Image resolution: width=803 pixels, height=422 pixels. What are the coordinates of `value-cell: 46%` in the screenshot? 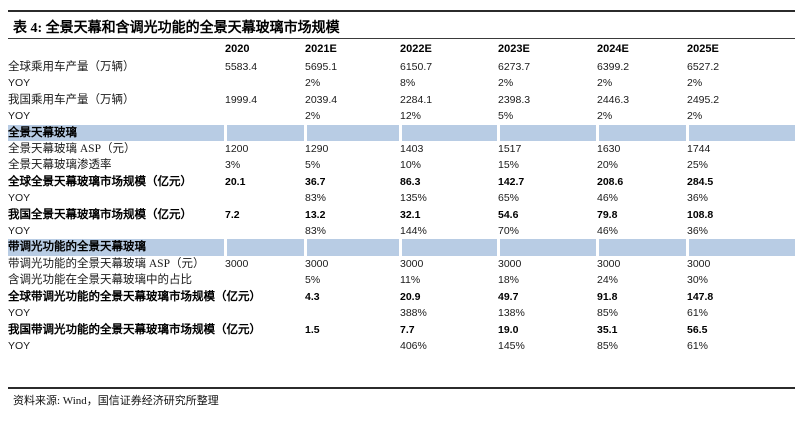 It's located at (608, 198).